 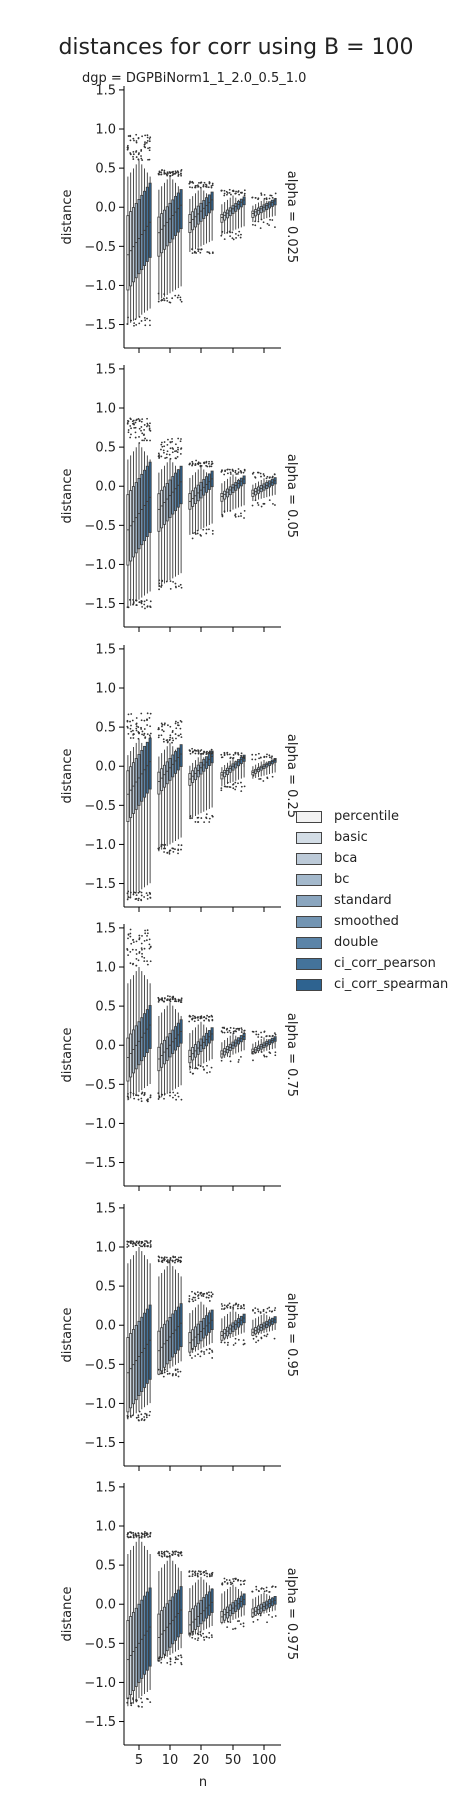 What do you see at coordinates (105, 130) in the screenshot?
I see `y-tick-label: 1.0` at bounding box center [105, 130].